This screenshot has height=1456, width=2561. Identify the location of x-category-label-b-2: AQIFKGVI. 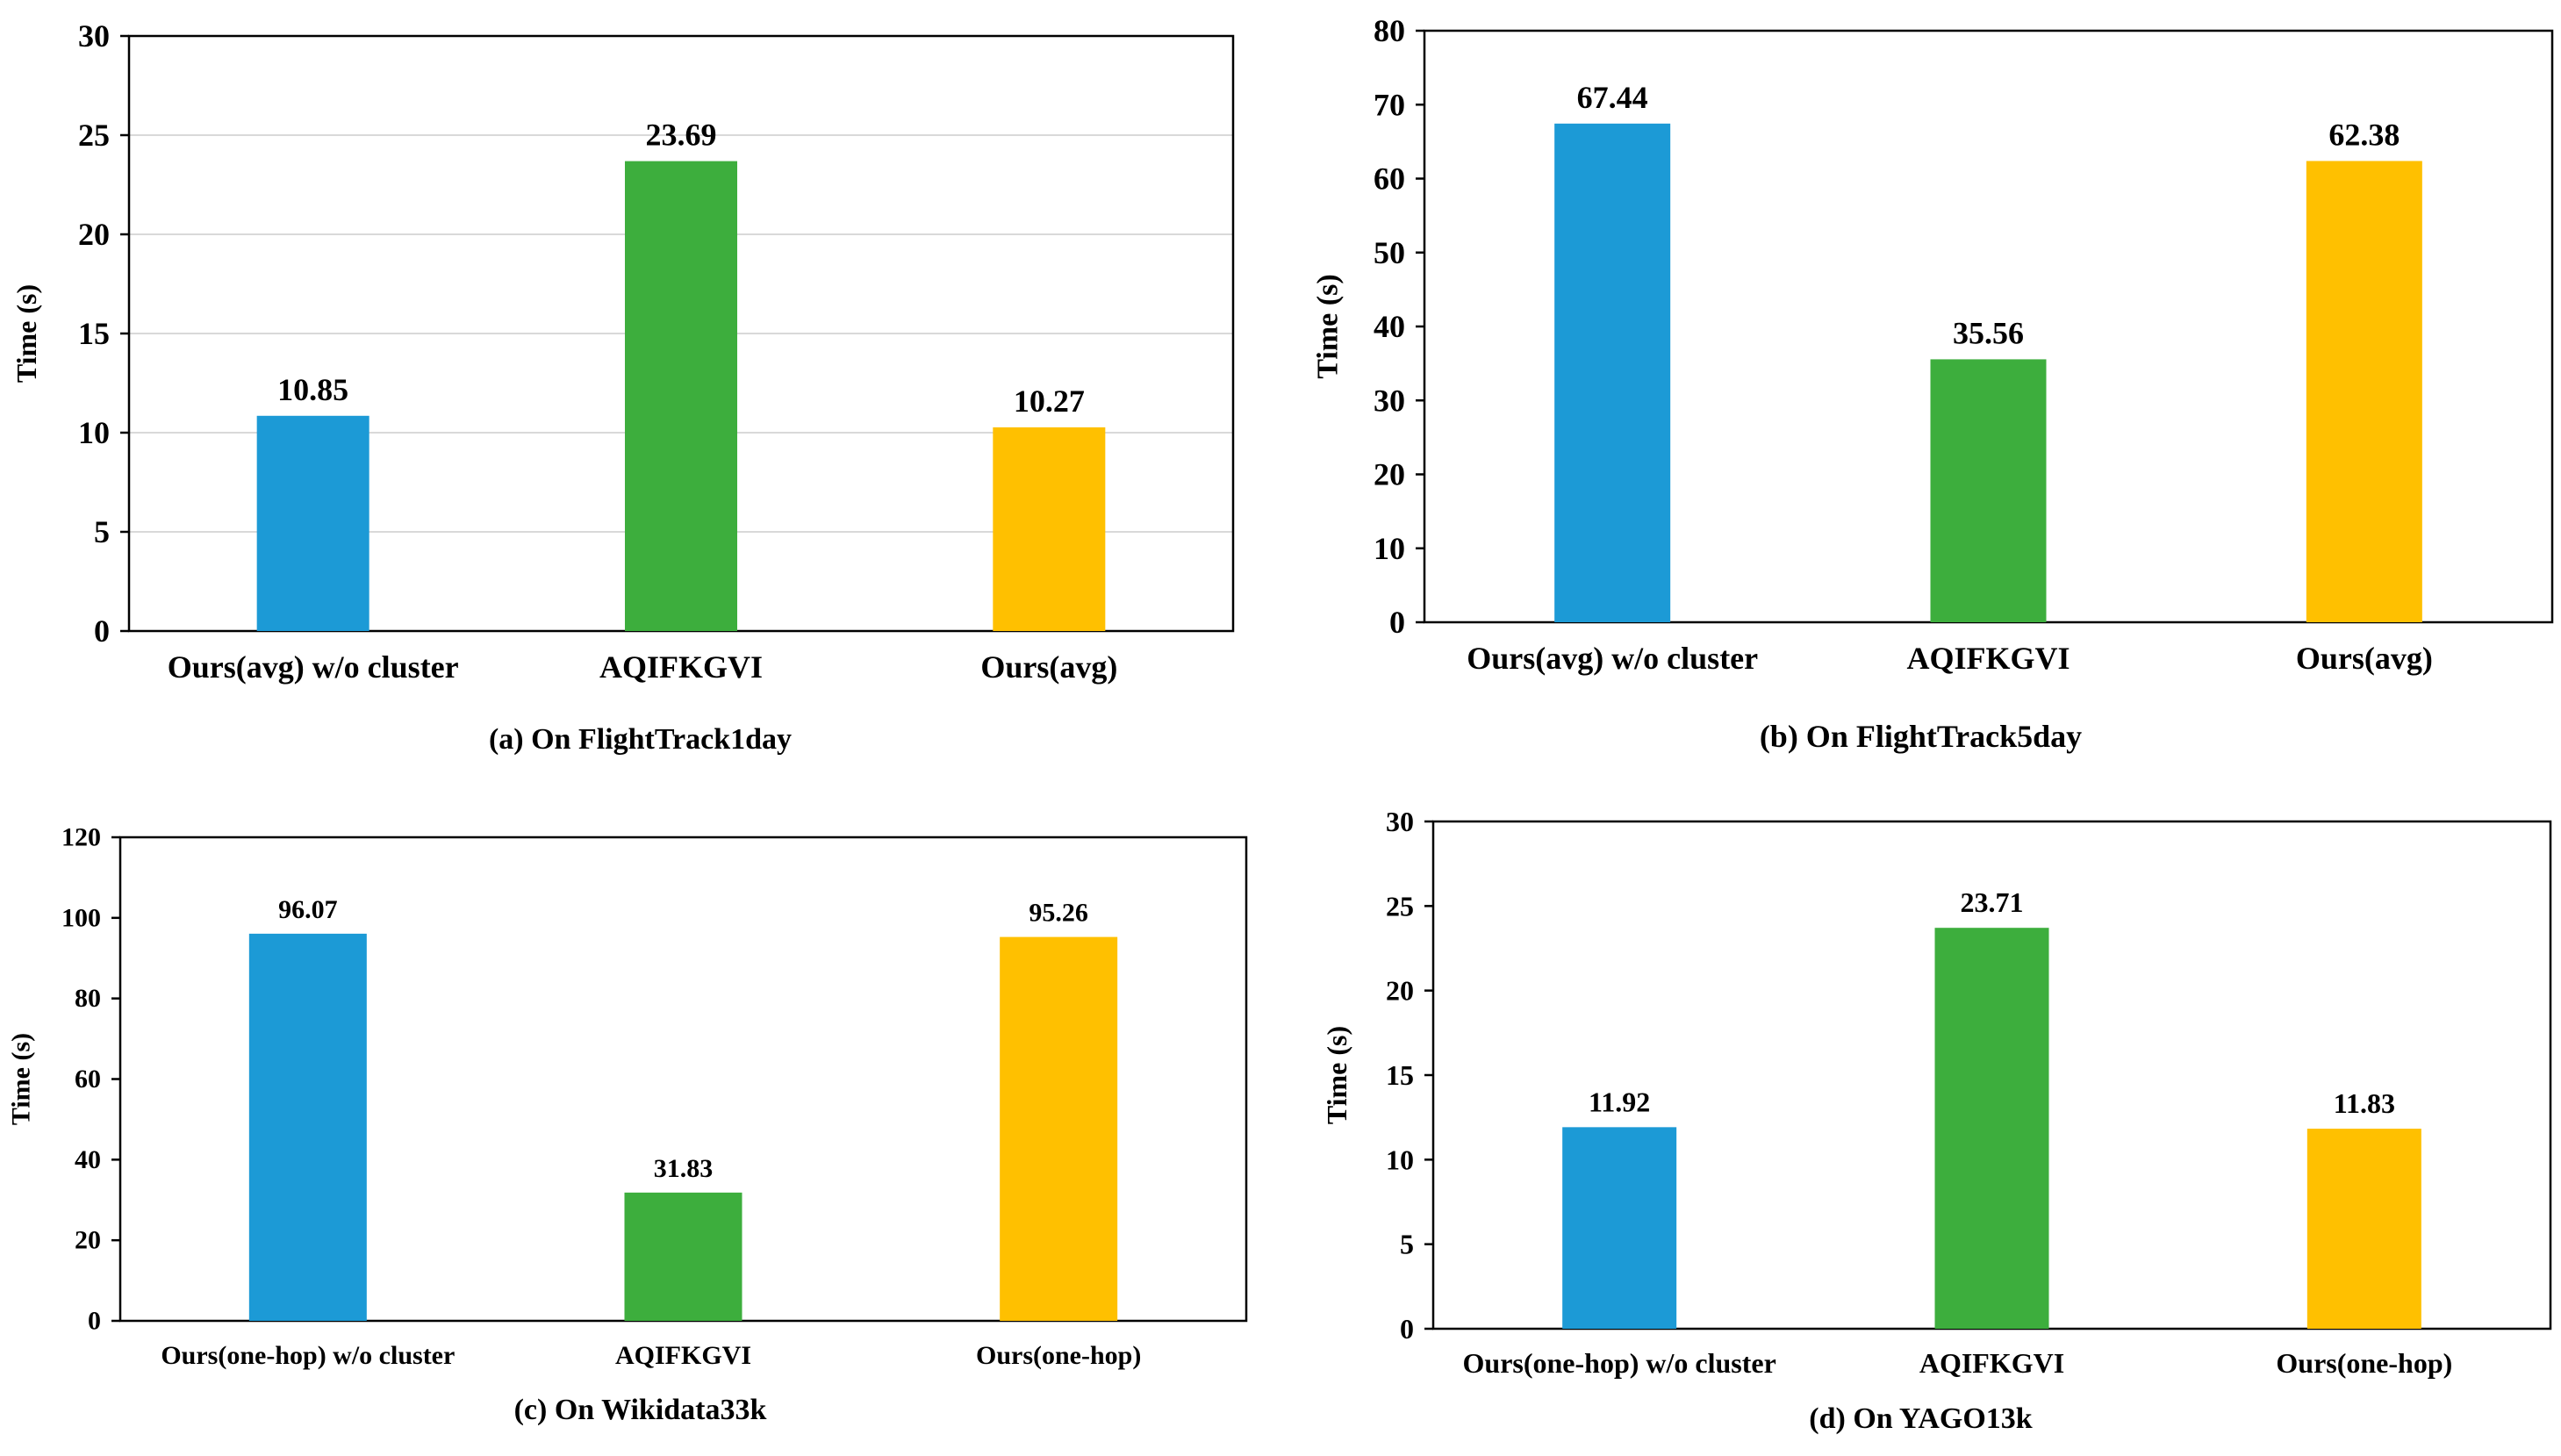
(1988, 658).